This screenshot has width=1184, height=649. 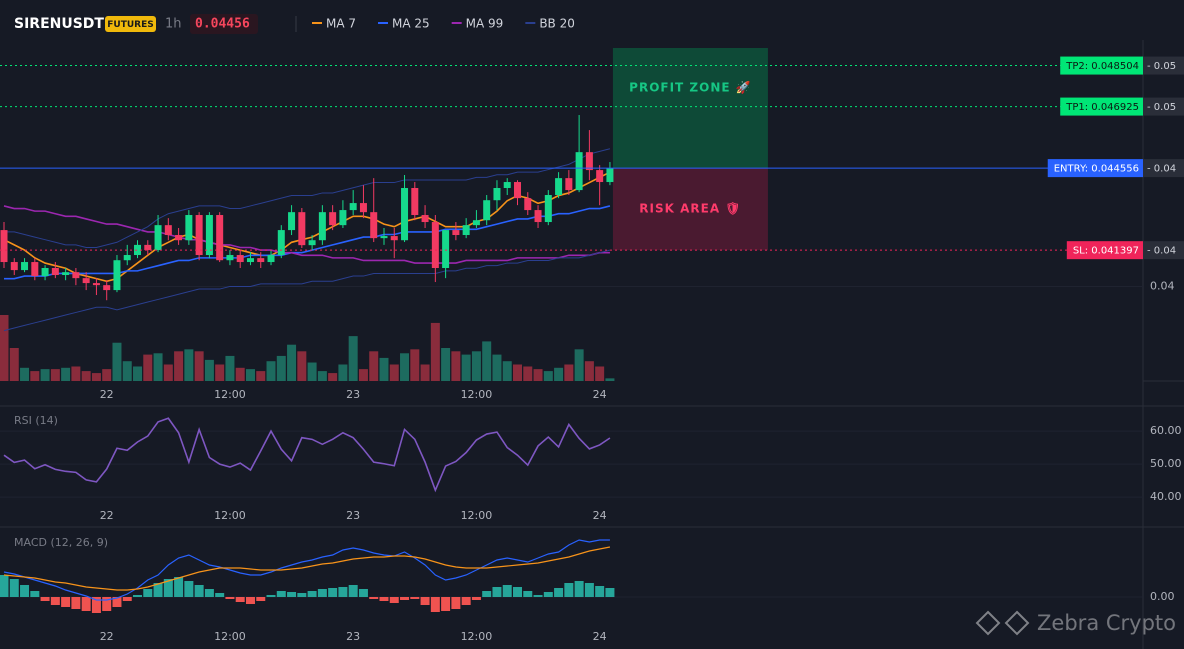 I want to click on legend-label: MA 99, so click(x=485, y=24).